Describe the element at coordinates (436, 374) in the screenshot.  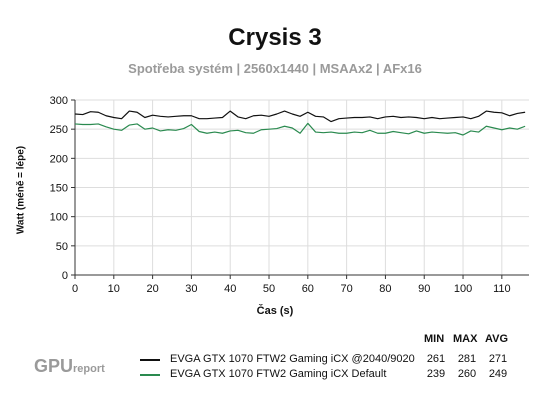
I see `legend-min-default: 239` at that location.